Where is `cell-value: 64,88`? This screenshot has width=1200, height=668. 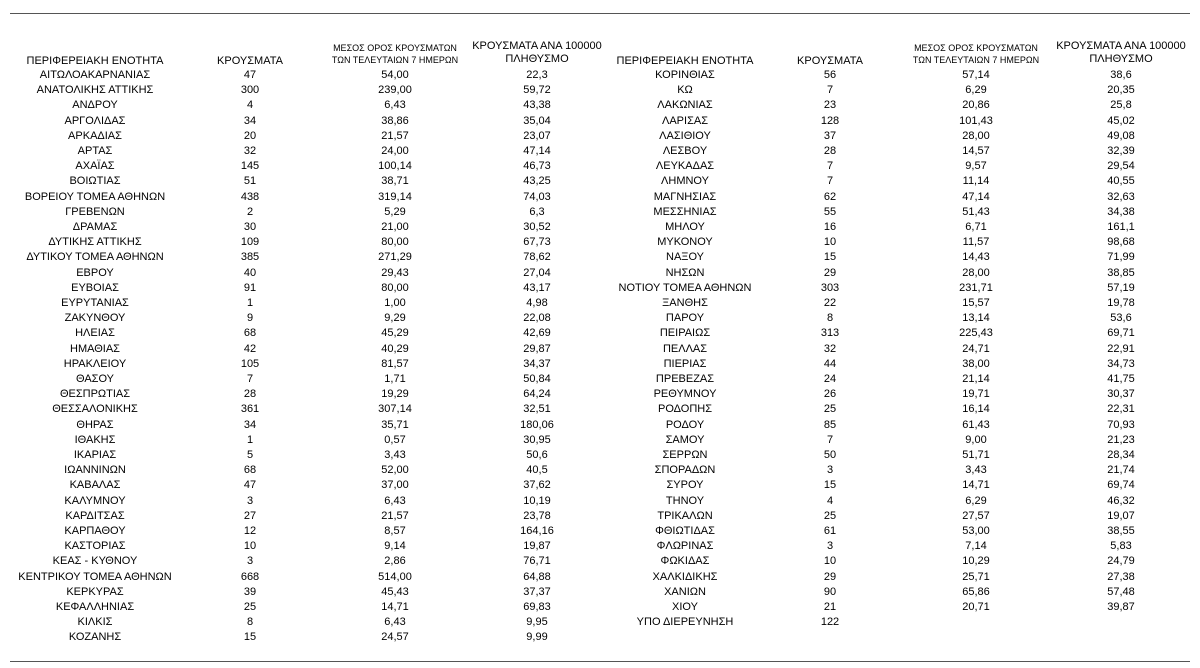 cell-value: 64,88 is located at coordinates (537, 576).